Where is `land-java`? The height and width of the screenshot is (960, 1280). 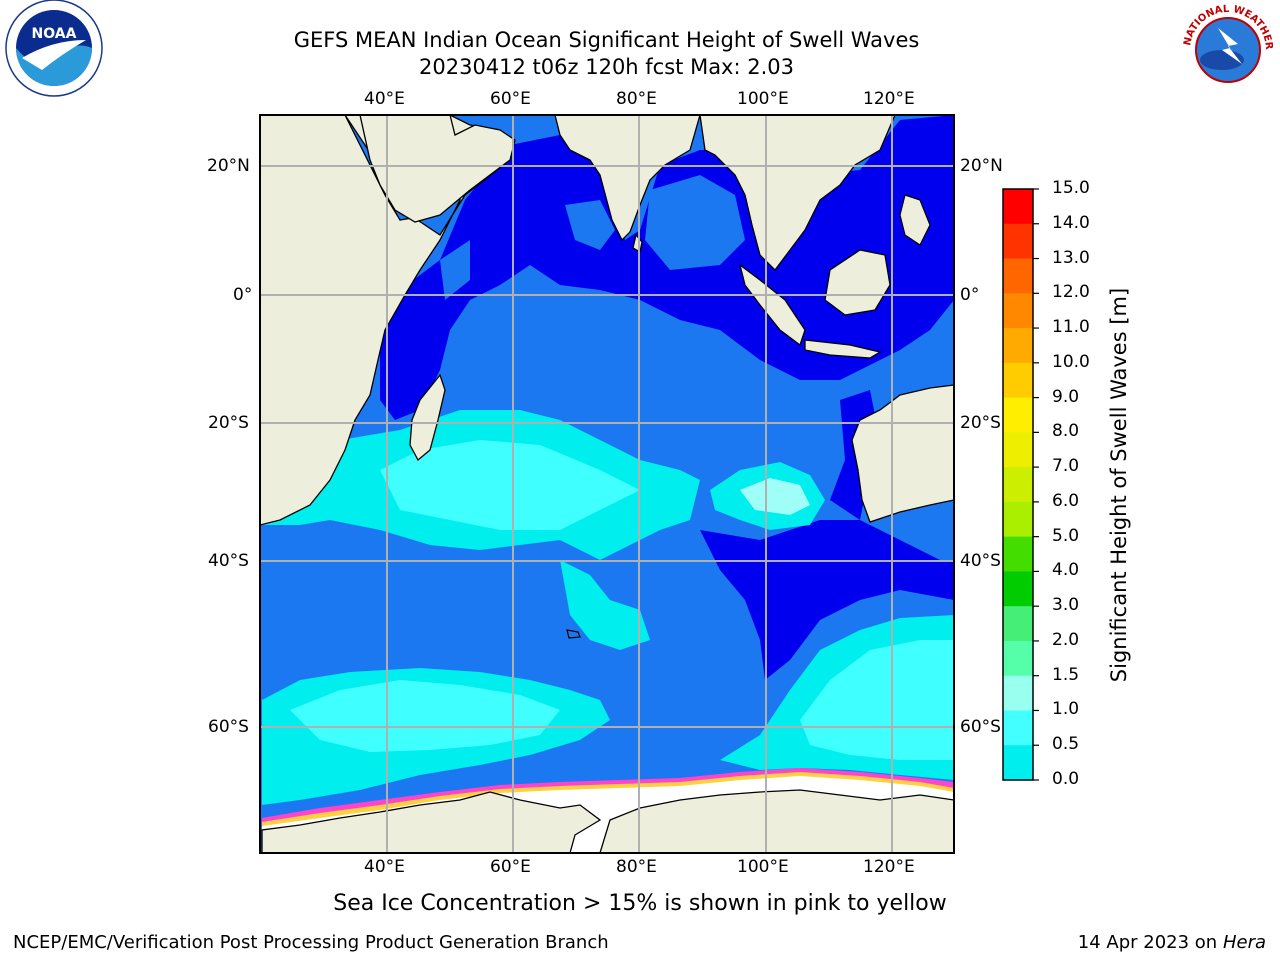
land-java is located at coordinates (843, 349).